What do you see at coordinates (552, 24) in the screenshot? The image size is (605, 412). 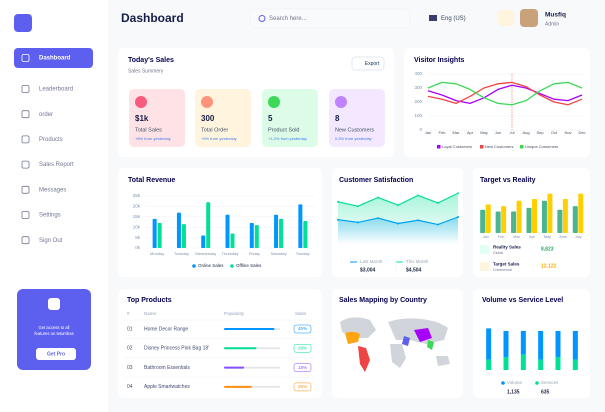 I see `user-role: Admin` at bounding box center [552, 24].